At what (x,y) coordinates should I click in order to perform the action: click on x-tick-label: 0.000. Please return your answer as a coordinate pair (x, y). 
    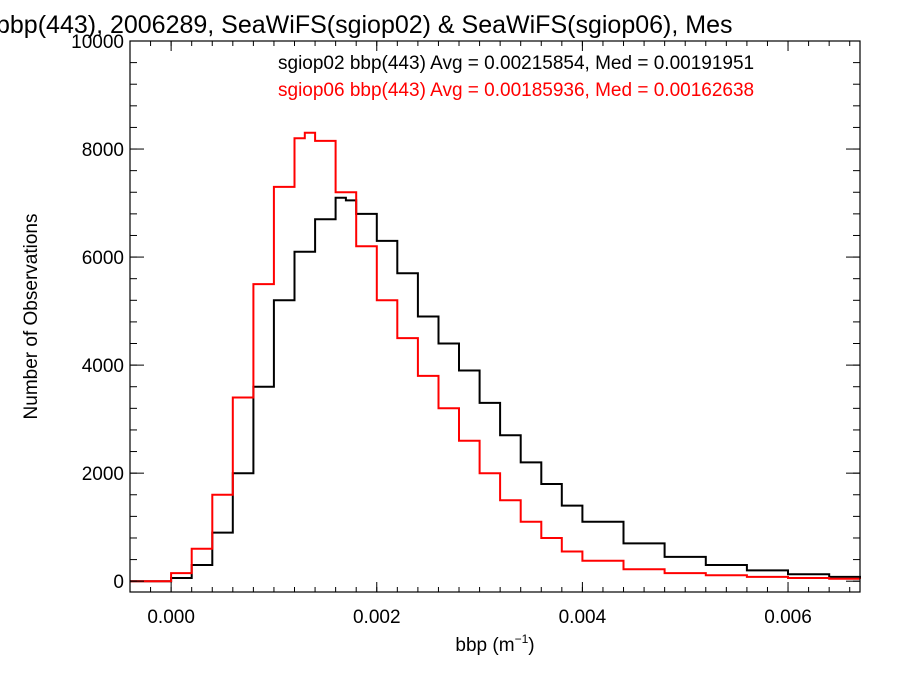
    Looking at the image, I should click on (171, 617).